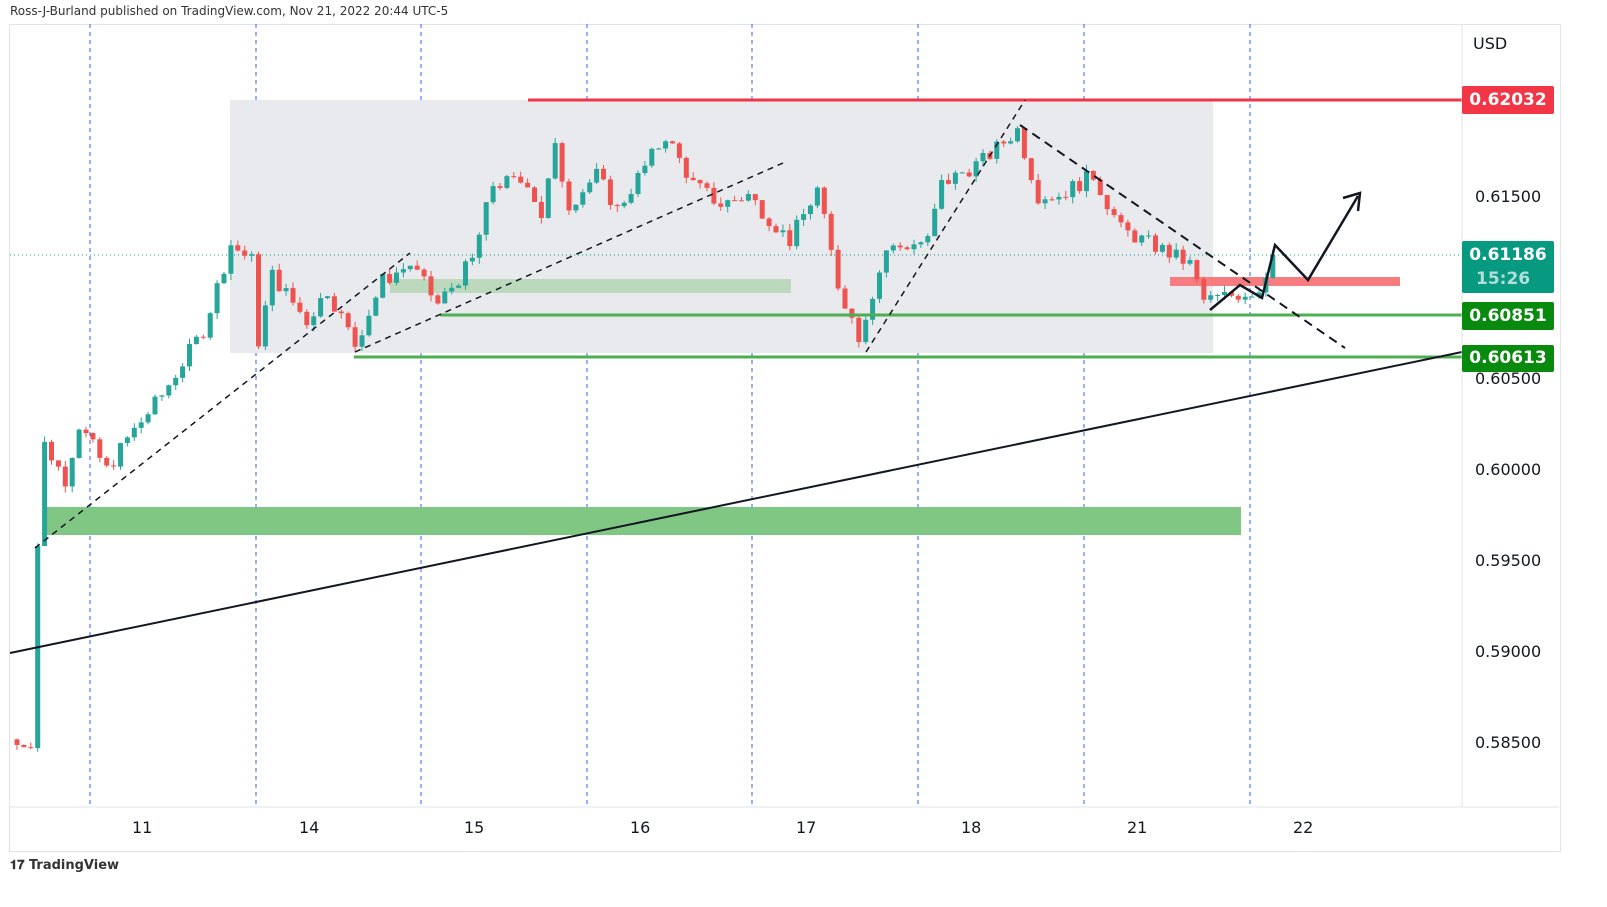  What do you see at coordinates (1352, 201) in the screenshot?
I see `arrow-head-icon` at bounding box center [1352, 201].